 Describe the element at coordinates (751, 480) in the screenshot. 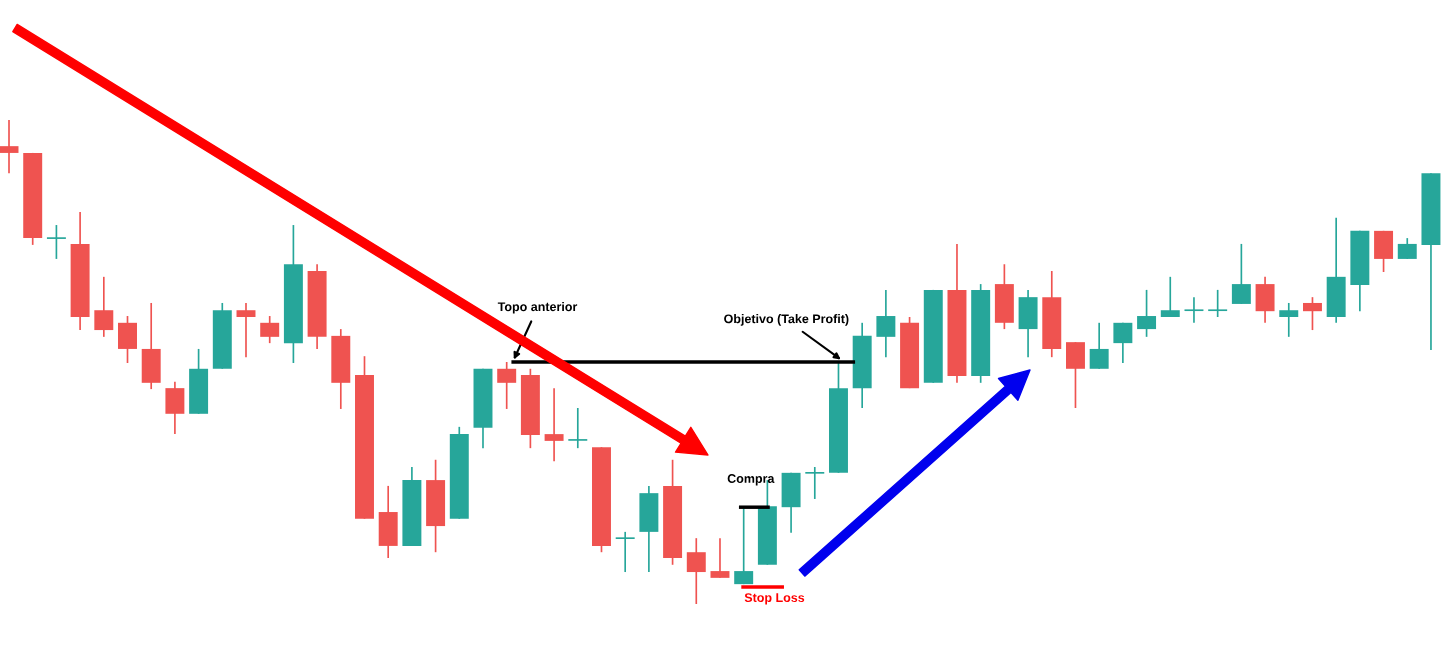

I see `annotation: Compra` at that location.